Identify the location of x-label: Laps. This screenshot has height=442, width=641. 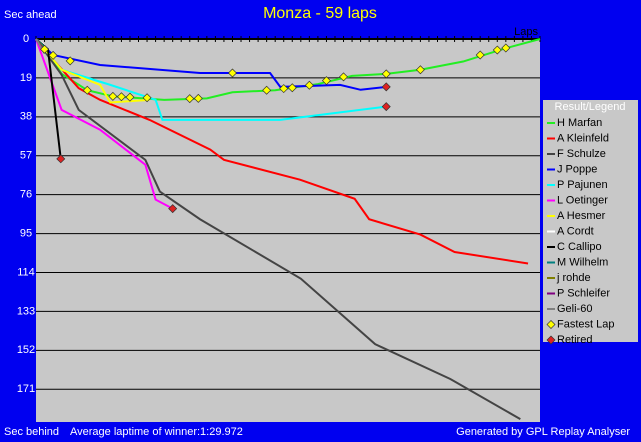
(526, 32).